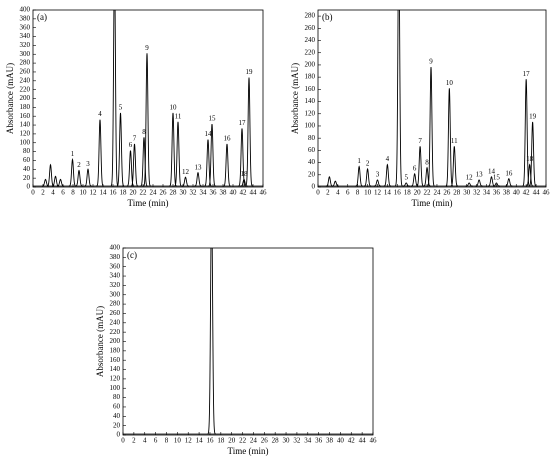  Describe the element at coordinates (178, 116) in the screenshot. I see `peak-label: 11` at that location.